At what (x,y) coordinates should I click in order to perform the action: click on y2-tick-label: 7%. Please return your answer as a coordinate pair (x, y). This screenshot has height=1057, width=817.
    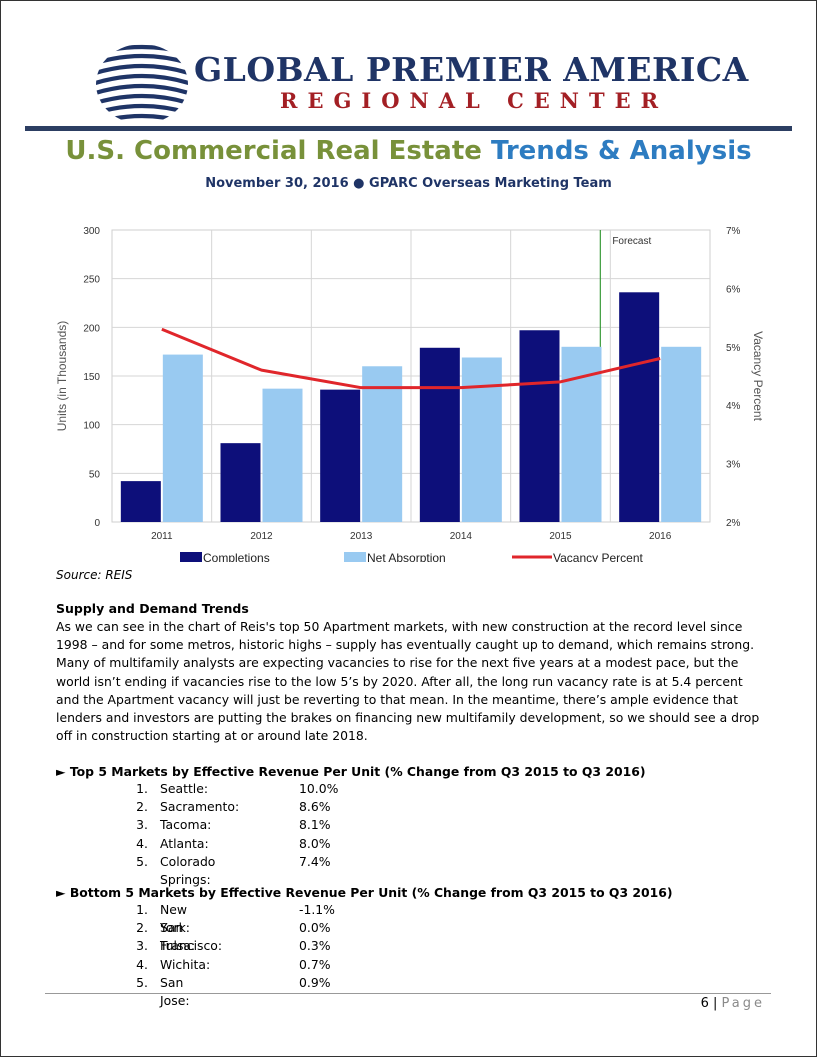
    Looking at the image, I should click on (733, 231).